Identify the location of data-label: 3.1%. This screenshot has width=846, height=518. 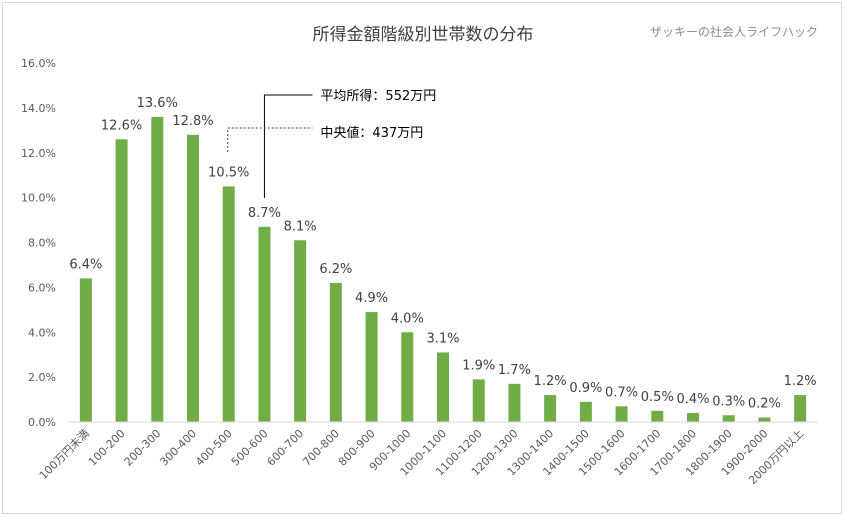
(442, 338).